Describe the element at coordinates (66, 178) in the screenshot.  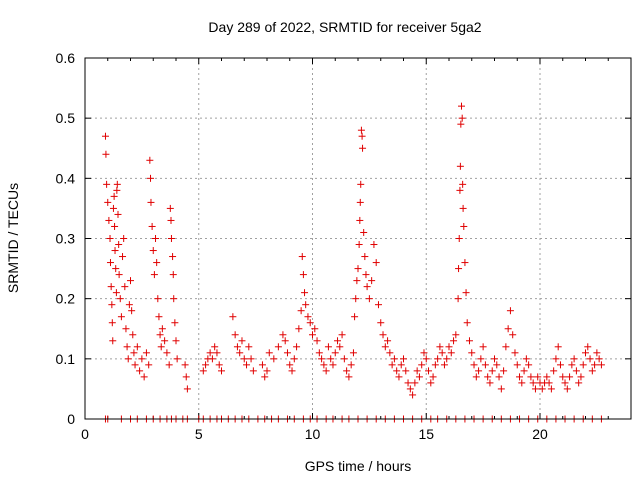
I see `y-tick-label: 0.4` at that location.